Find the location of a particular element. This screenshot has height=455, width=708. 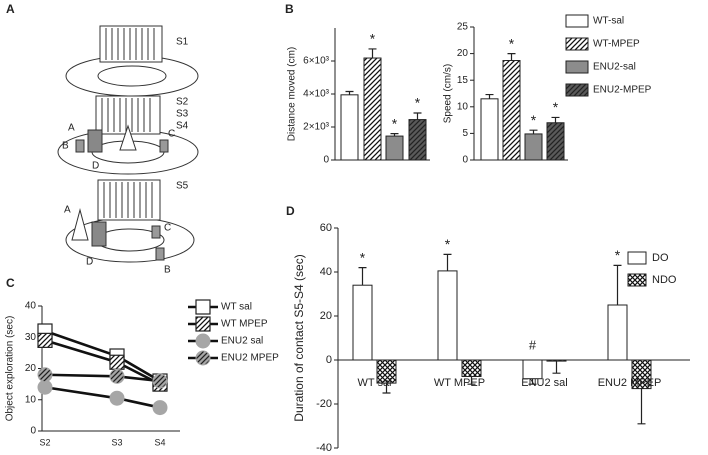

legend-marker is located at coordinates (203, 358).